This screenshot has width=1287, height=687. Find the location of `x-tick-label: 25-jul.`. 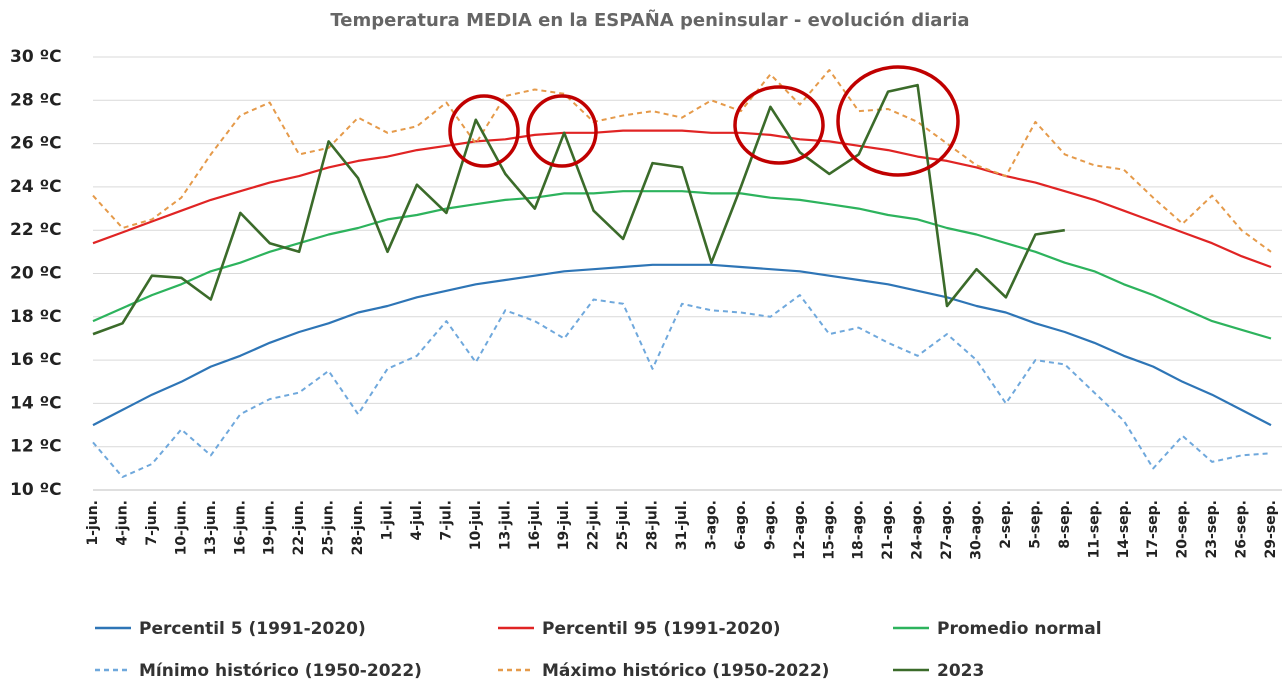

x-tick-label: 25-jul. is located at coordinates (623, 525).